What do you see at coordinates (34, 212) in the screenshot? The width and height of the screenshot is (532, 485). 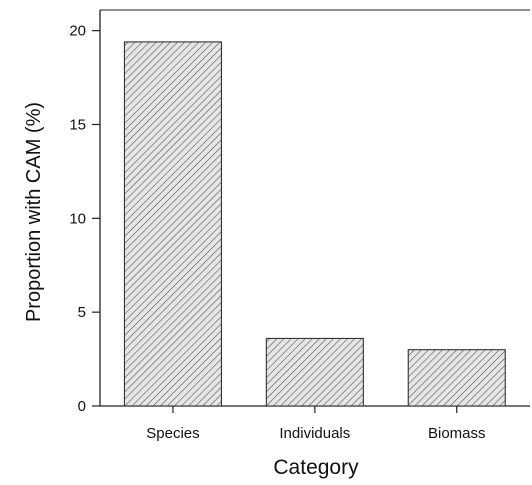 I see `y-axis-title: Proportion with CAM (%)` at bounding box center [34, 212].